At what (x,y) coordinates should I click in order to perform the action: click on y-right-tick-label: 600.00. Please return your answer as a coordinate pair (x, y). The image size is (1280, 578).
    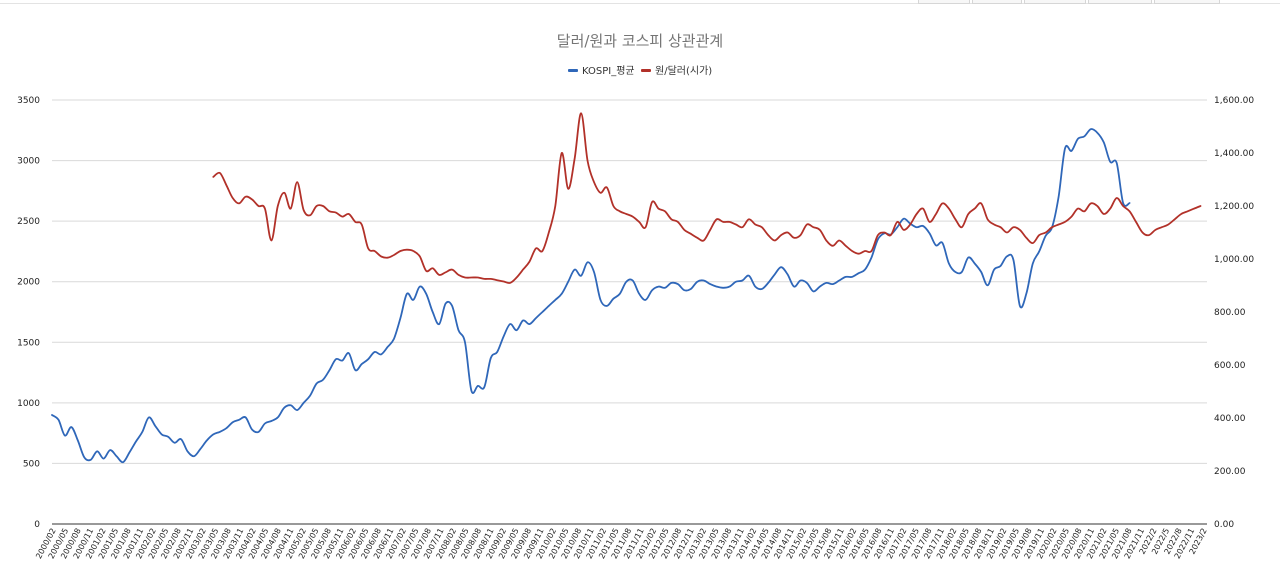
    Looking at the image, I should click on (1230, 366).